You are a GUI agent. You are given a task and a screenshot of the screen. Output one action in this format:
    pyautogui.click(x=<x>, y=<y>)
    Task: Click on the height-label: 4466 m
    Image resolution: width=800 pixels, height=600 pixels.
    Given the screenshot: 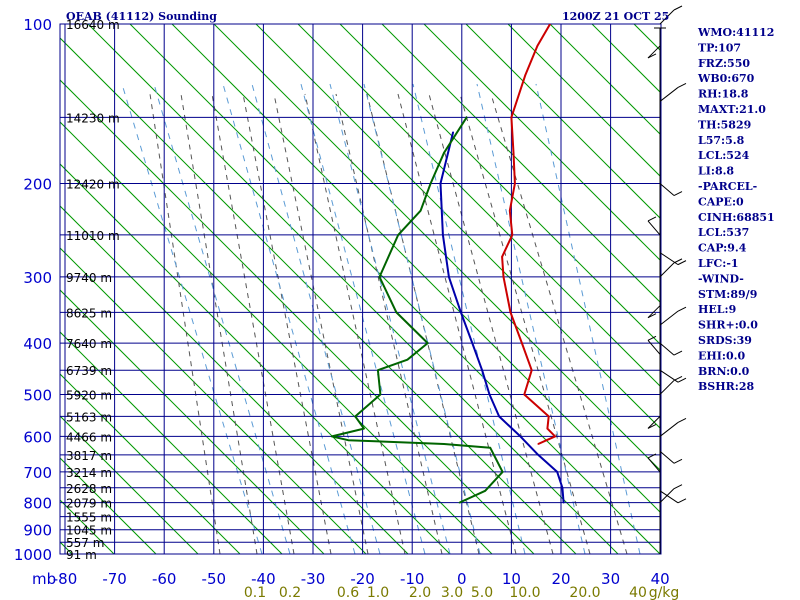 What is the action you would take?
    pyautogui.click(x=89, y=437)
    